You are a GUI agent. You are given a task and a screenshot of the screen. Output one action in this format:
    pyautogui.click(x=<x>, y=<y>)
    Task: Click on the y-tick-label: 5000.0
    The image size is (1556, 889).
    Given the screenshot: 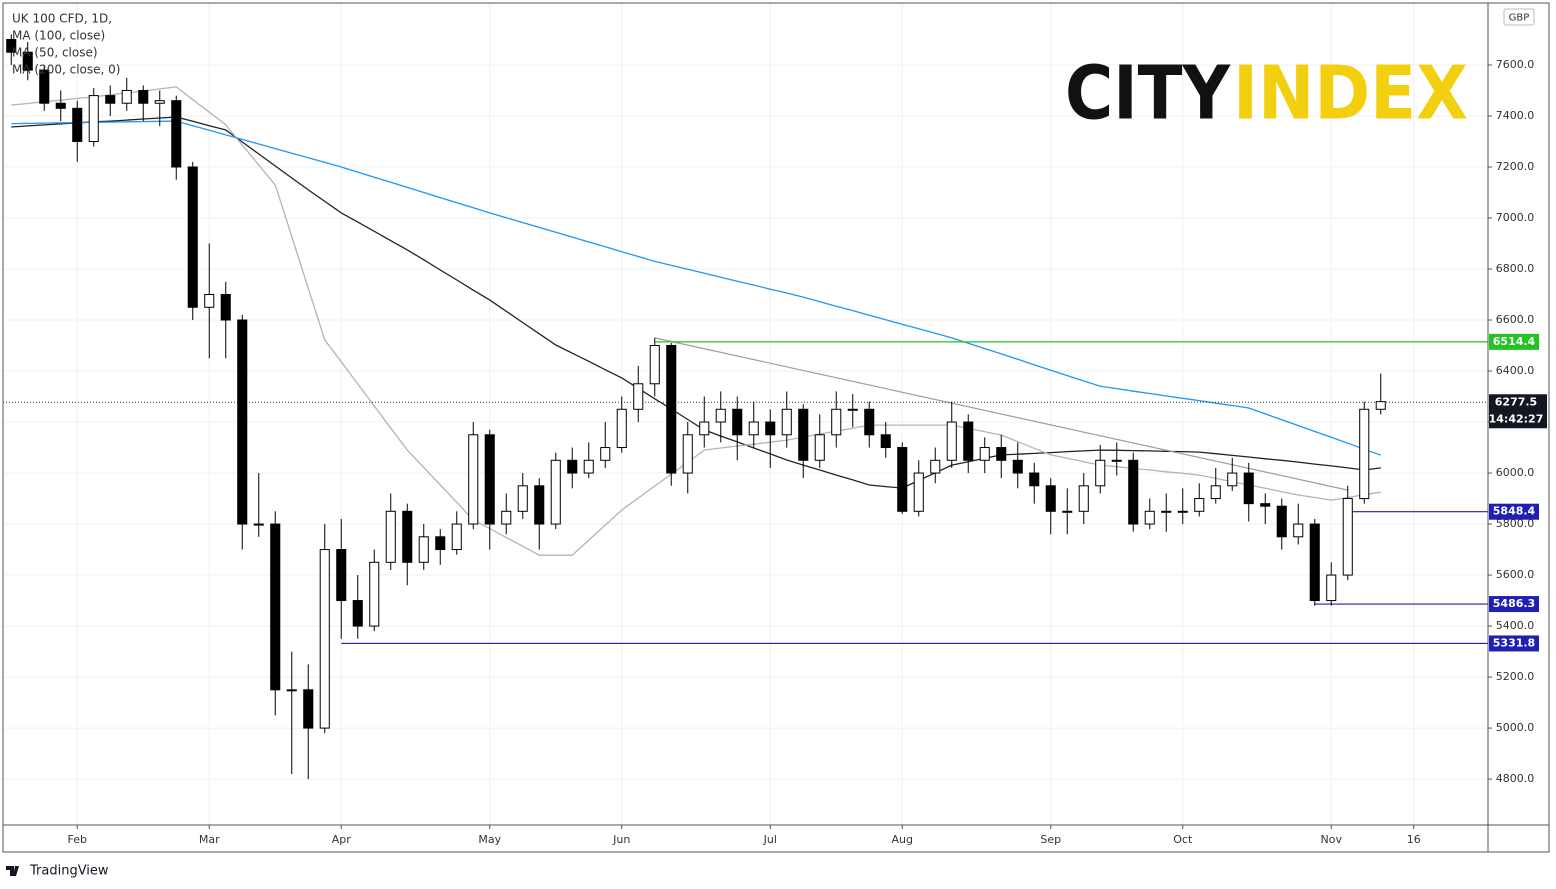 What is the action you would take?
    pyautogui.click(x=1515, y=727)
    